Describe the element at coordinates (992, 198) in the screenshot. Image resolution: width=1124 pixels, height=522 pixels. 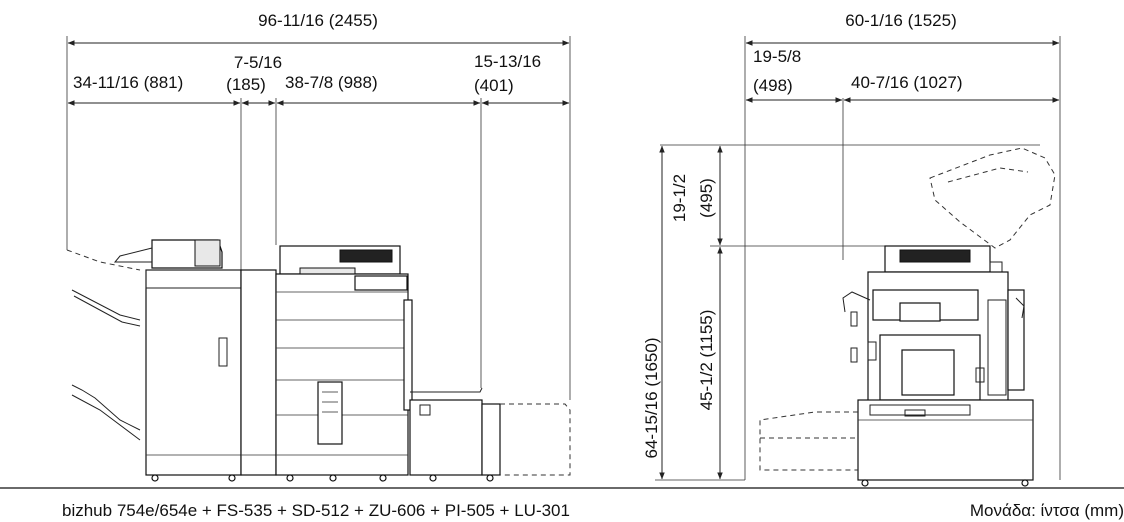
I see `open-document-feeder` at that location.